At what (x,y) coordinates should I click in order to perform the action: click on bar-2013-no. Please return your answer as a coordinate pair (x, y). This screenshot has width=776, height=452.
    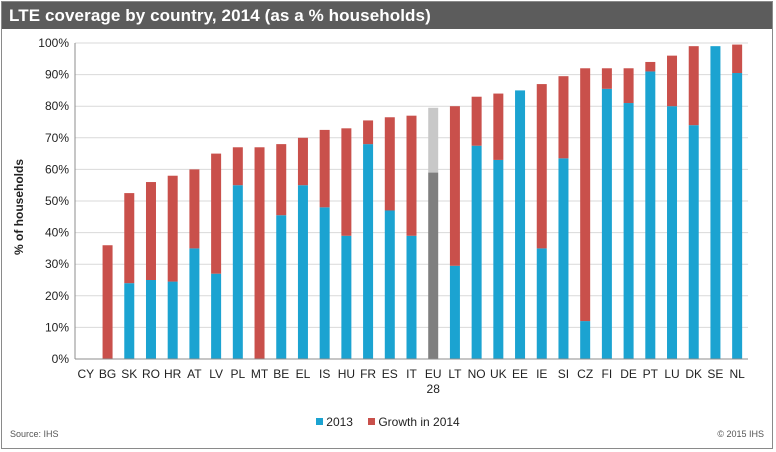
    Looking at the image, I should click on (476, 252).